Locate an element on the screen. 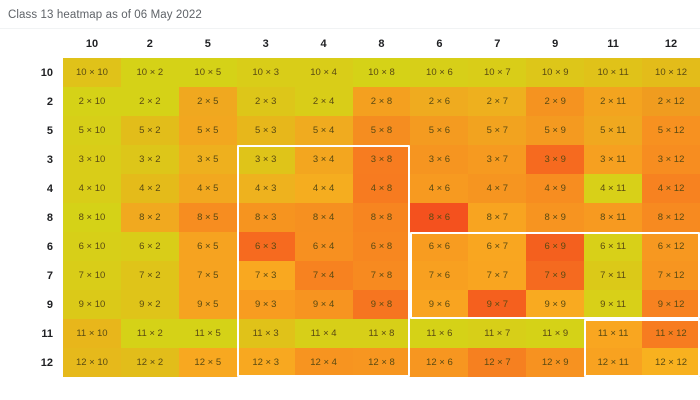 The height and width of the screenshot is (400, 700). heatmap-cell: 11 × 8 is located at coordinates (381, 333).